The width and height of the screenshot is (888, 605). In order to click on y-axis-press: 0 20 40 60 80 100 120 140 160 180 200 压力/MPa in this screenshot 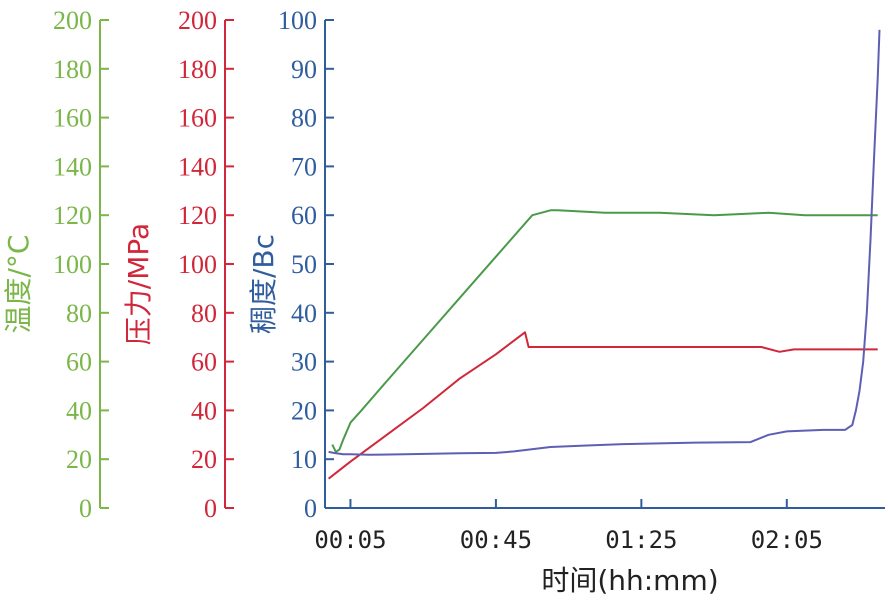, I will do `click(178, 264)`.